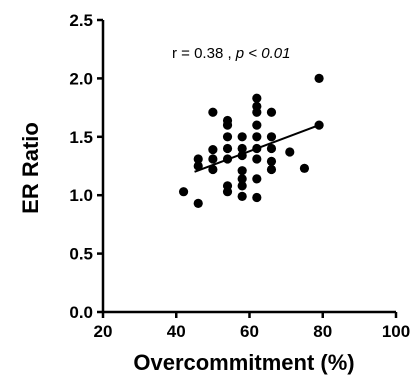 Image resolution: width=414 pixels, height=378 pixels. Describe the element at coordinates (251, 140) in the screenshot. I see `data-points` at that location.